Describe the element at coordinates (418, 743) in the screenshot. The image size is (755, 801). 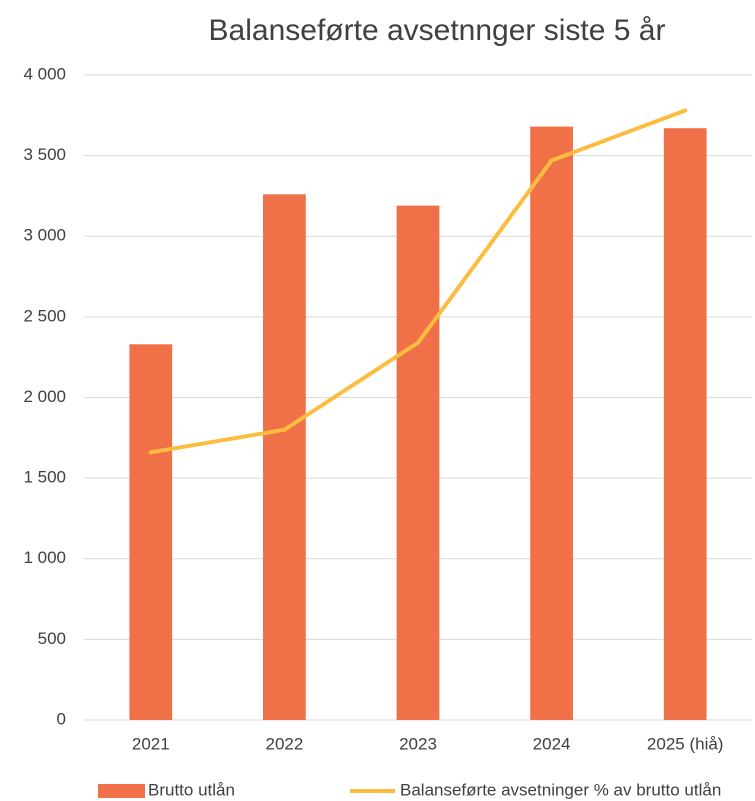
I see `x-tick-label: 2023` at that location.